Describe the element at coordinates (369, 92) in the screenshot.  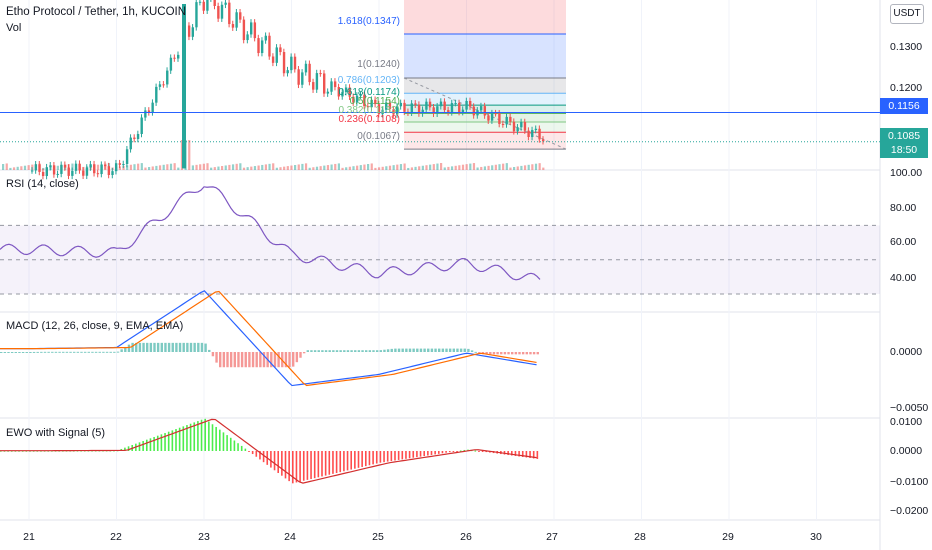
I see `fib-label-0618: 0.618(0.1174)` at that location.